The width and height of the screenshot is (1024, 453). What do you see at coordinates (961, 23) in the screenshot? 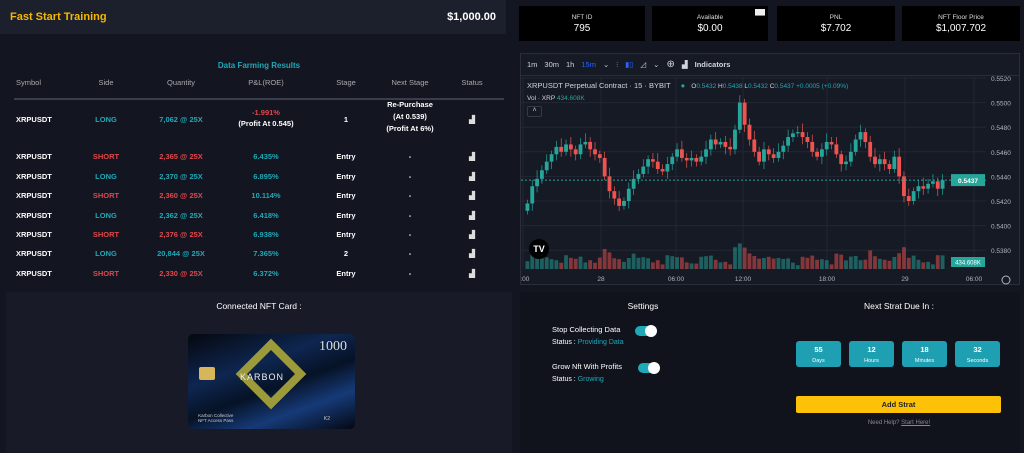
I see `stat-floor-price: NFT Floor Price $1,007.702` at bounding box center [961, 23].